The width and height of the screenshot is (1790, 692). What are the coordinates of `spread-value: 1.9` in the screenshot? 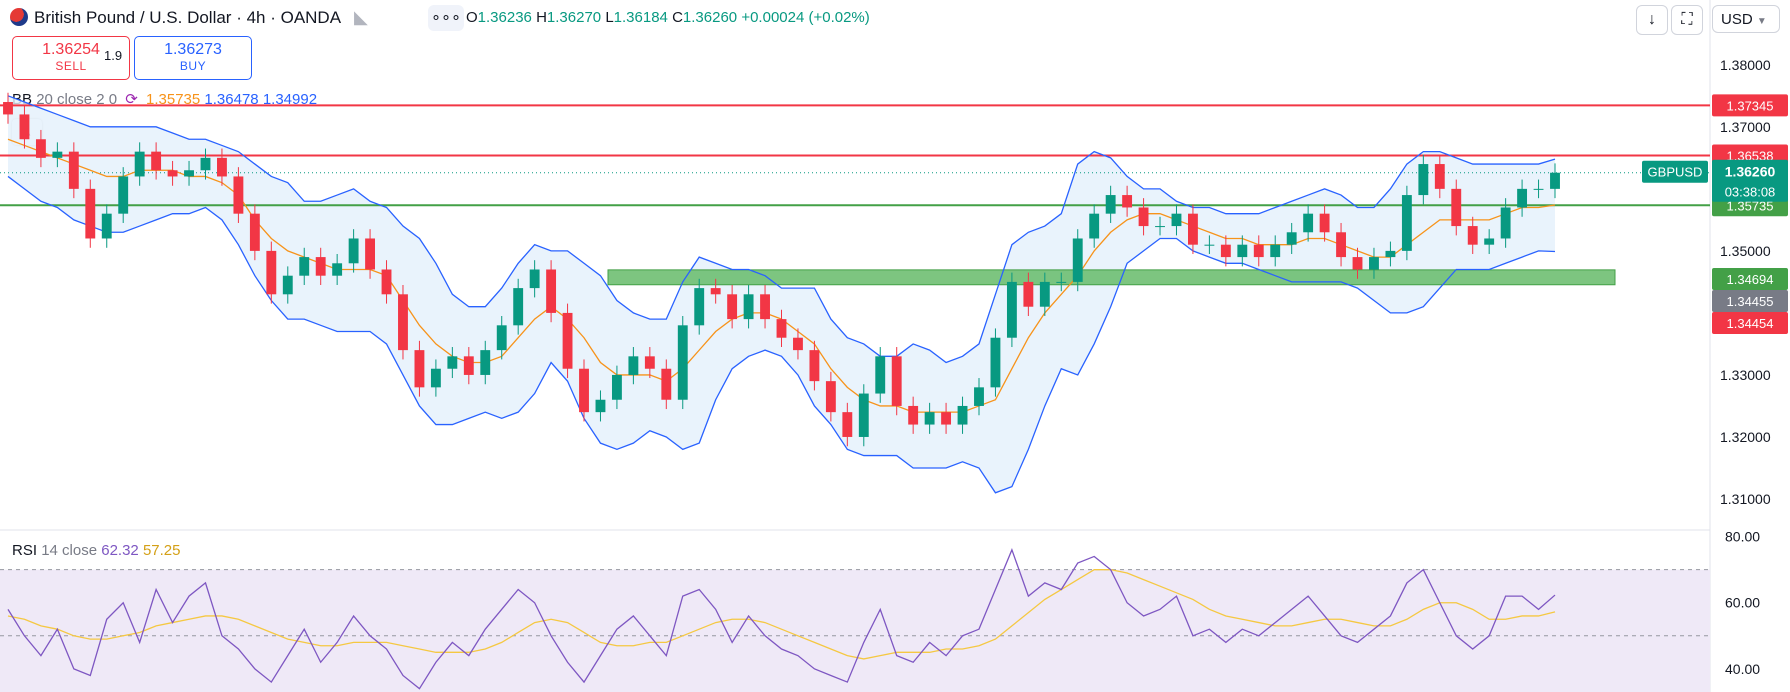 It's located at (113, 55).